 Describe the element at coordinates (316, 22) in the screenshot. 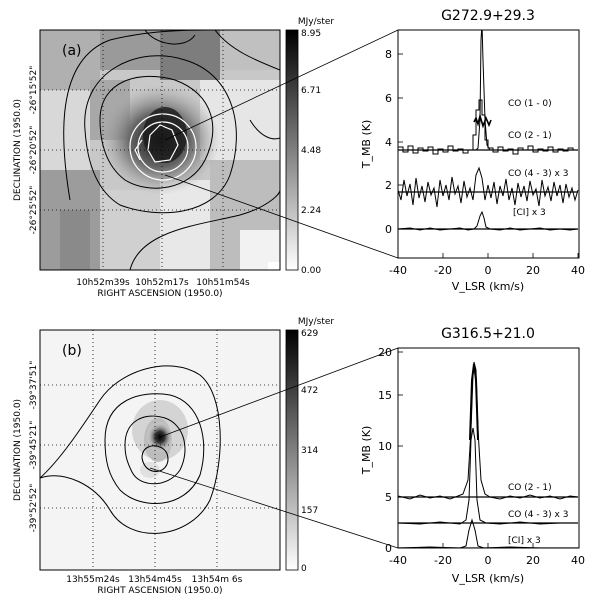

I see `colorbar-unit-a: MJy/ster` at that location.